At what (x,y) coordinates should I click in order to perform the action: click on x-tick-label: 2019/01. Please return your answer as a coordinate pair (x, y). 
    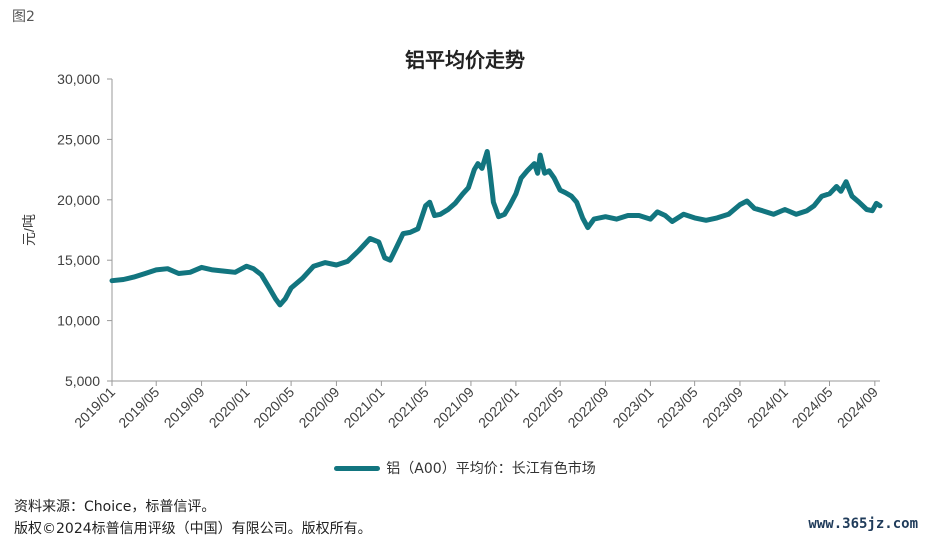
    Looking at the image, I should click on (94, 407).